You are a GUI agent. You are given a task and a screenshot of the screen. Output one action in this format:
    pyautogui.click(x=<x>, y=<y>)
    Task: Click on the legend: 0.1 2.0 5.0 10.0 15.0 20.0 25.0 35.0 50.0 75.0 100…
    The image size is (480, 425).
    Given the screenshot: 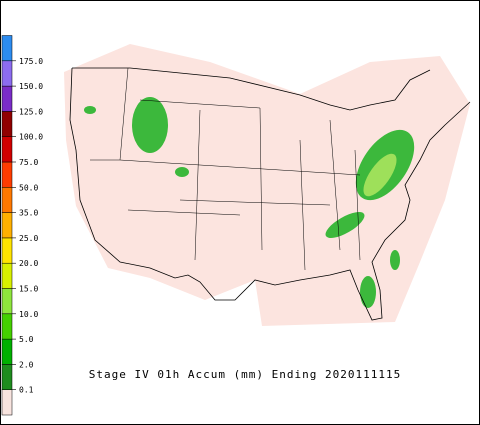 What is the action you would take?
    pyautogui.click(x=22, y=225)
    